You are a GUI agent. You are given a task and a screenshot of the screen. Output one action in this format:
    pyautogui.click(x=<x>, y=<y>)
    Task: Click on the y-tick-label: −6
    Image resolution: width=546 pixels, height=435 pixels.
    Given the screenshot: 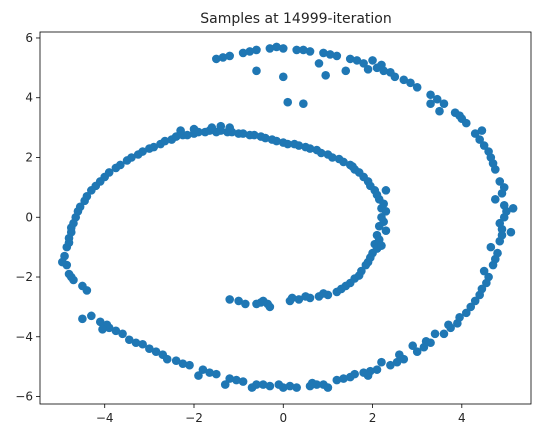 What is the action you would take?
    pyautogui.click(x=24, y=397)
    